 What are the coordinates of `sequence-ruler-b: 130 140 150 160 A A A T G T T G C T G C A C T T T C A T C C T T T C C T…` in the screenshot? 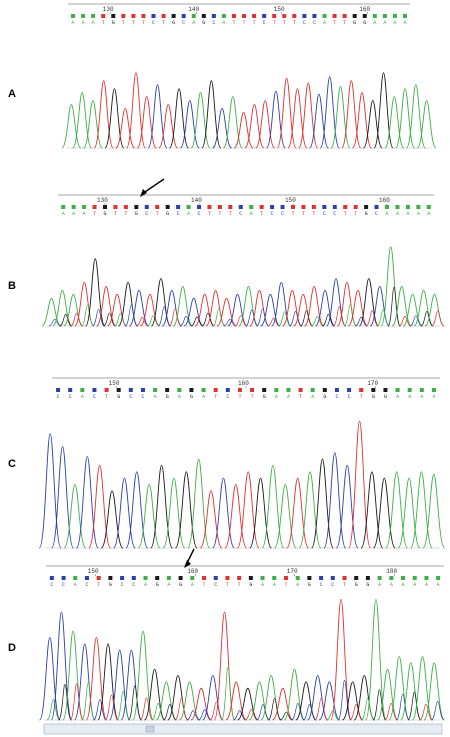 It's located at (246, 205).